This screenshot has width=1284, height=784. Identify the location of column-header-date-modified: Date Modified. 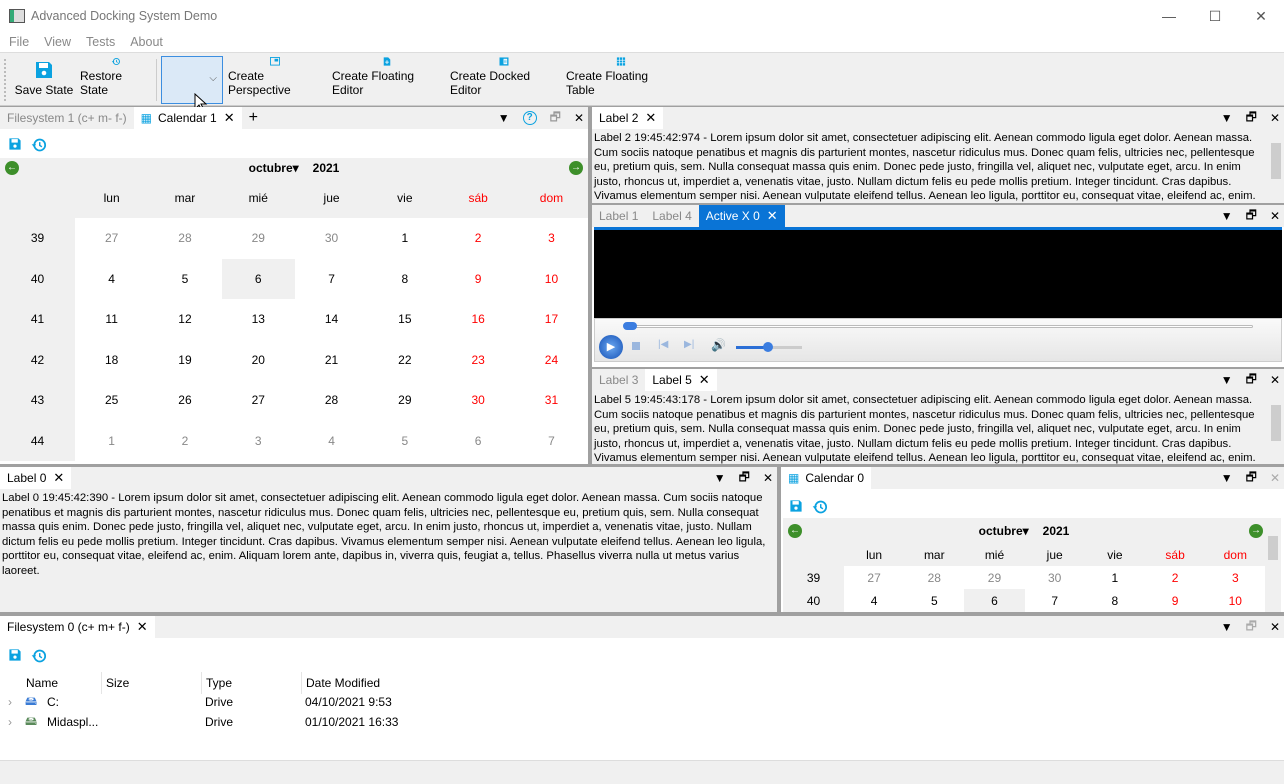
(401, 683).